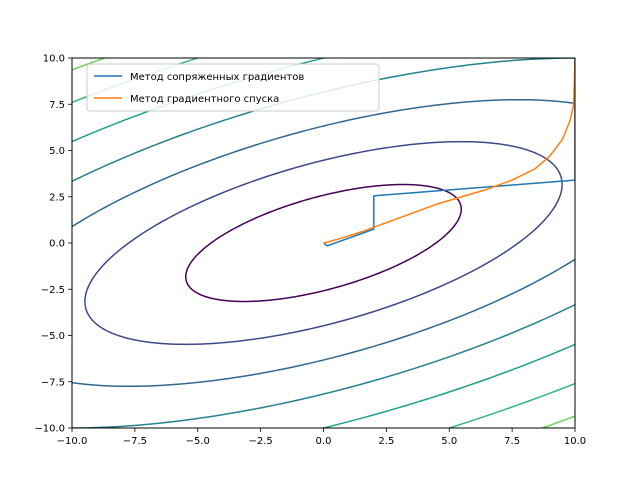  I want to click on x-tick-label: −2.5, so click(260, 441).